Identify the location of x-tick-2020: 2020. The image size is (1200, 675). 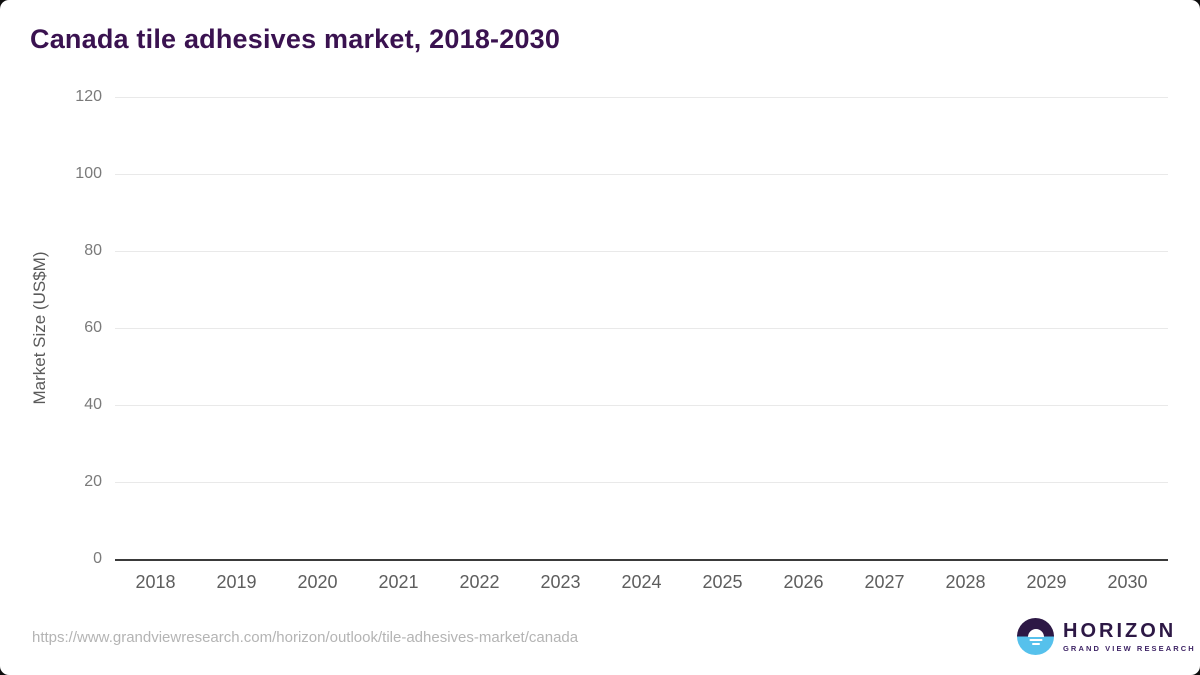
(317, 582).